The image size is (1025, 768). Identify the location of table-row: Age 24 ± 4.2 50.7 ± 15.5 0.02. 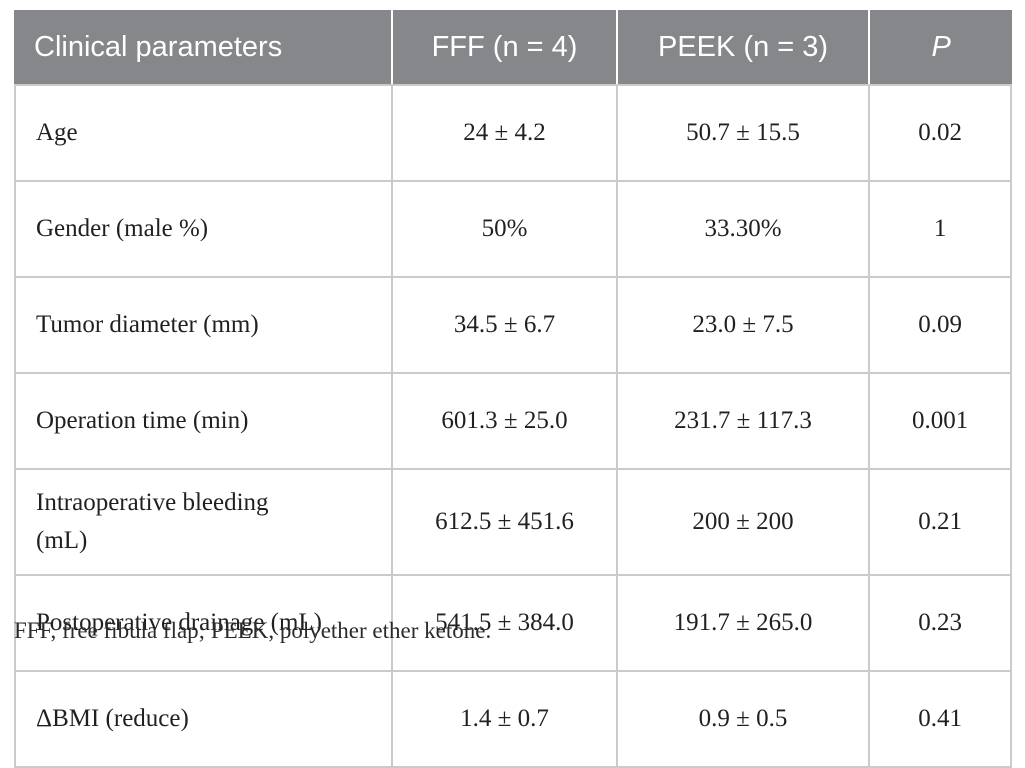
(513, 133).